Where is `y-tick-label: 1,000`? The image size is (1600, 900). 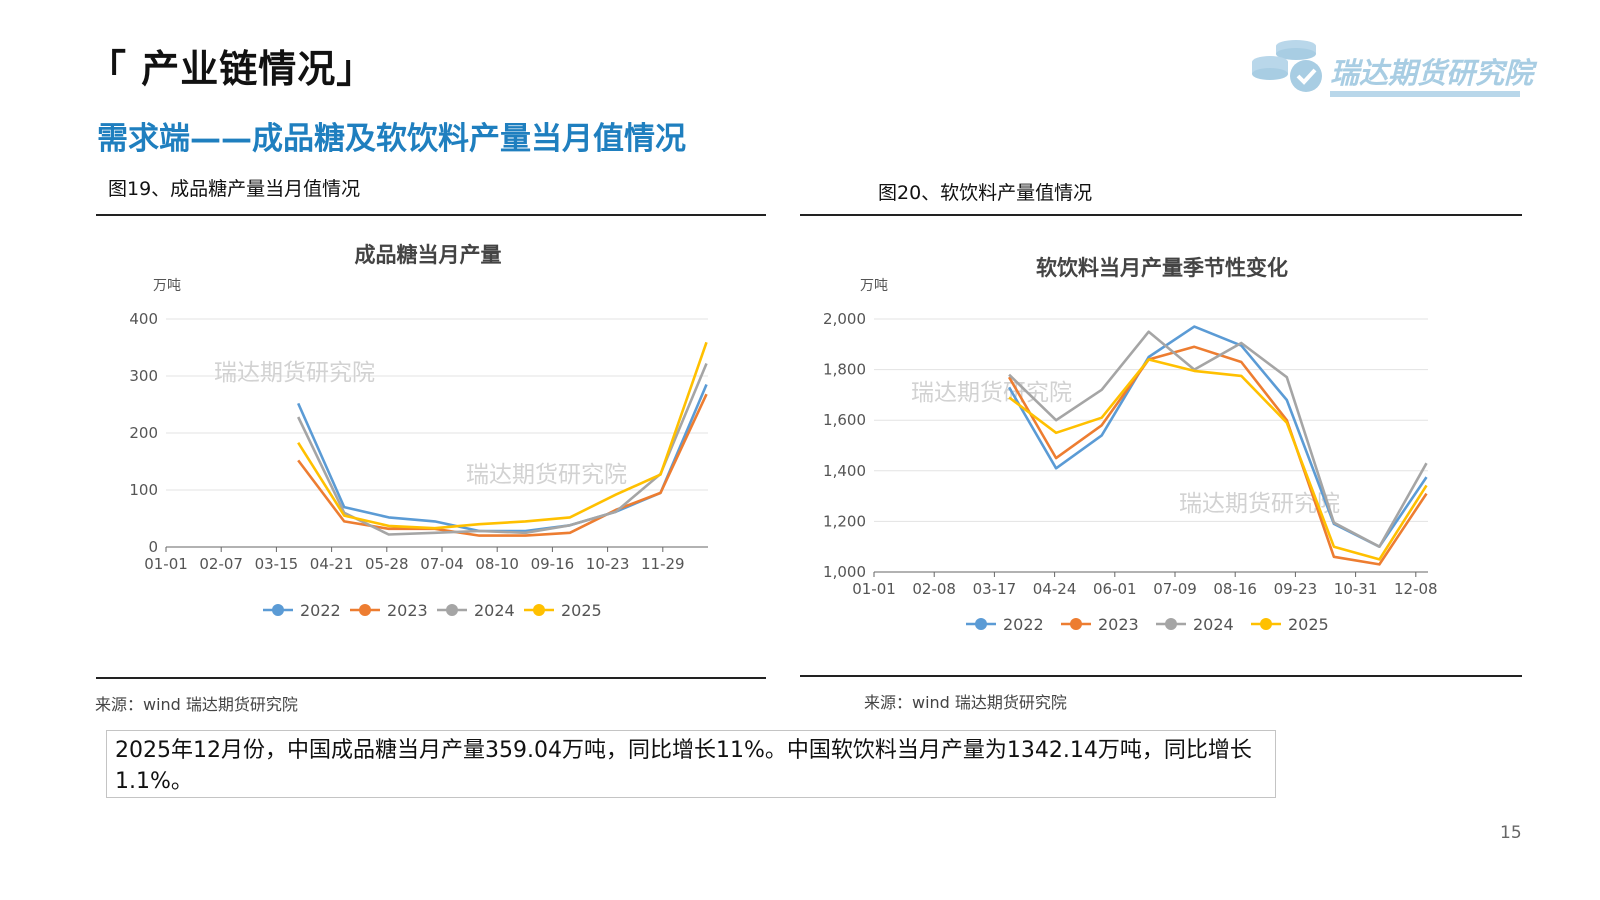 y-tick-label: 1,000 is located at coordinates (844, 572).